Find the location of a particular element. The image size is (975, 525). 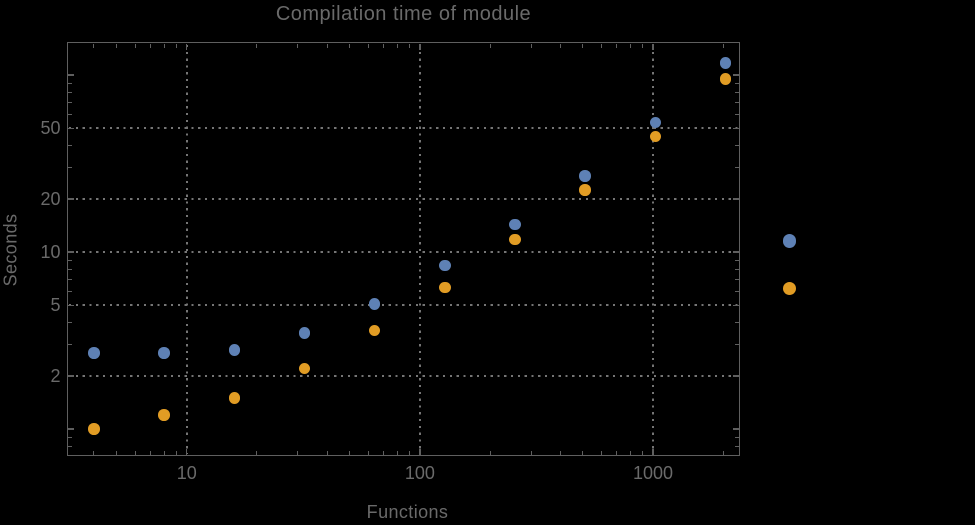

legend-marker-blue is located at coordinates (789, 241).